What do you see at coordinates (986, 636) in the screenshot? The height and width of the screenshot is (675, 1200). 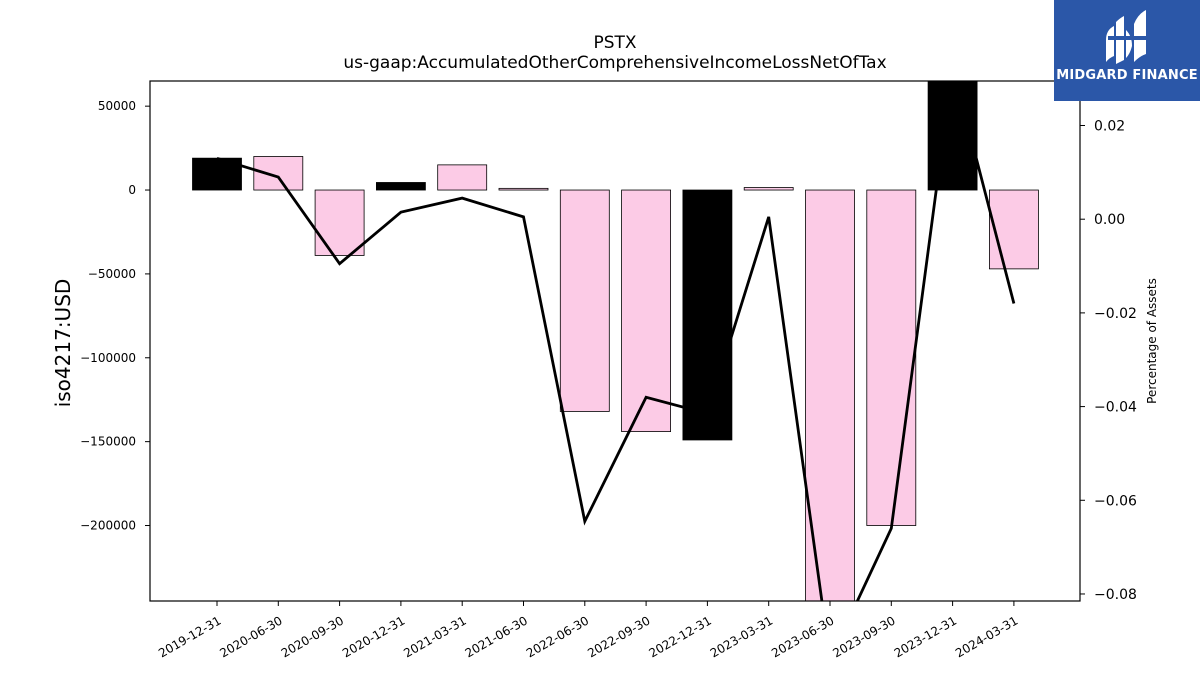 I see `x-tick-label: 2024-03-31` at bounding box center [986, 636].